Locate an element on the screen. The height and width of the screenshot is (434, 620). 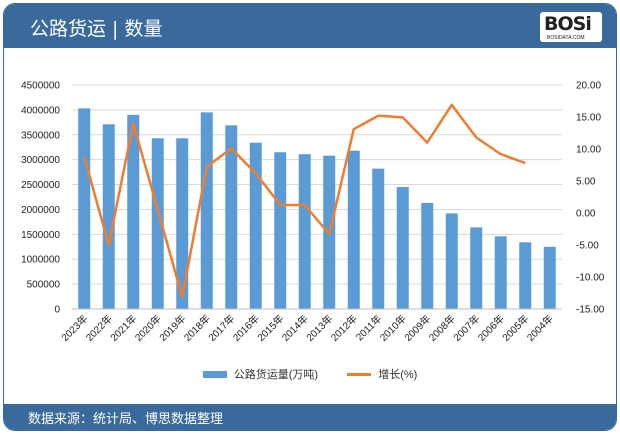
x-axis-tick: 2023年 is located at coordinates (74, 328).